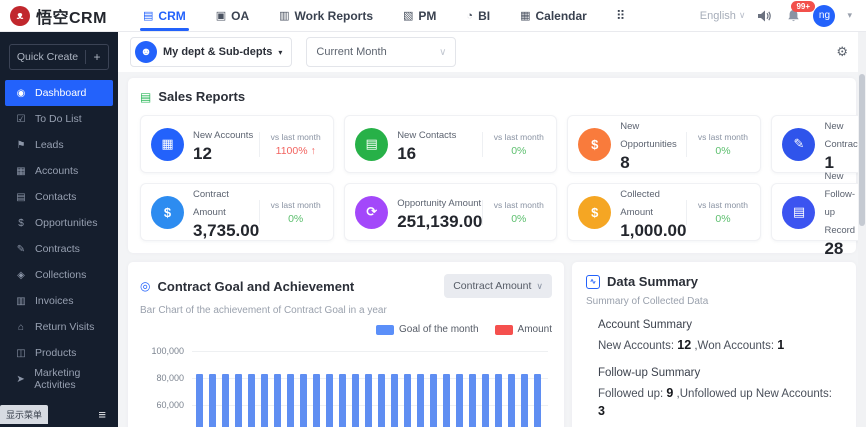  Describe the element at coordinates (59, 327) in the screenshot. I see `sidebar-item-return-visits: ⌂ Return Visits` at that location.